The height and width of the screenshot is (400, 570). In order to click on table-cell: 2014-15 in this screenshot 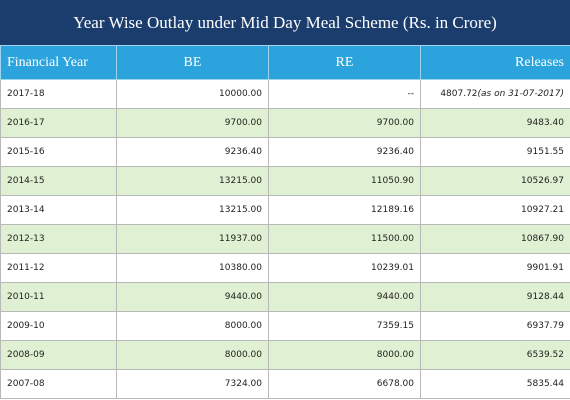, I will do `click(58, 181)`.